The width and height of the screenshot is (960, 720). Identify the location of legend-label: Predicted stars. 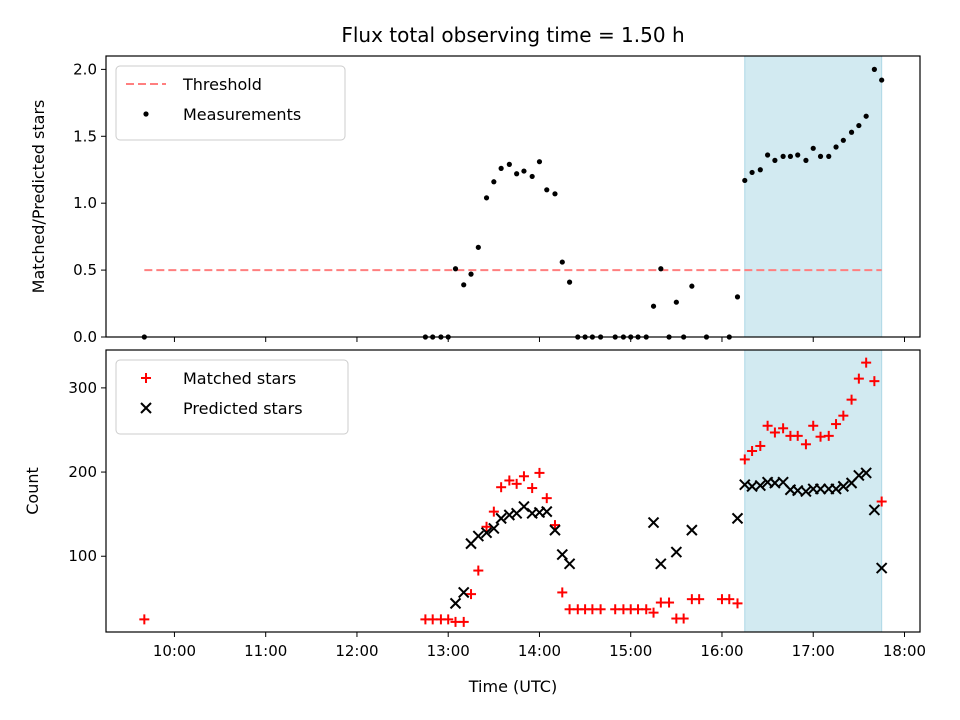
(243, 408).